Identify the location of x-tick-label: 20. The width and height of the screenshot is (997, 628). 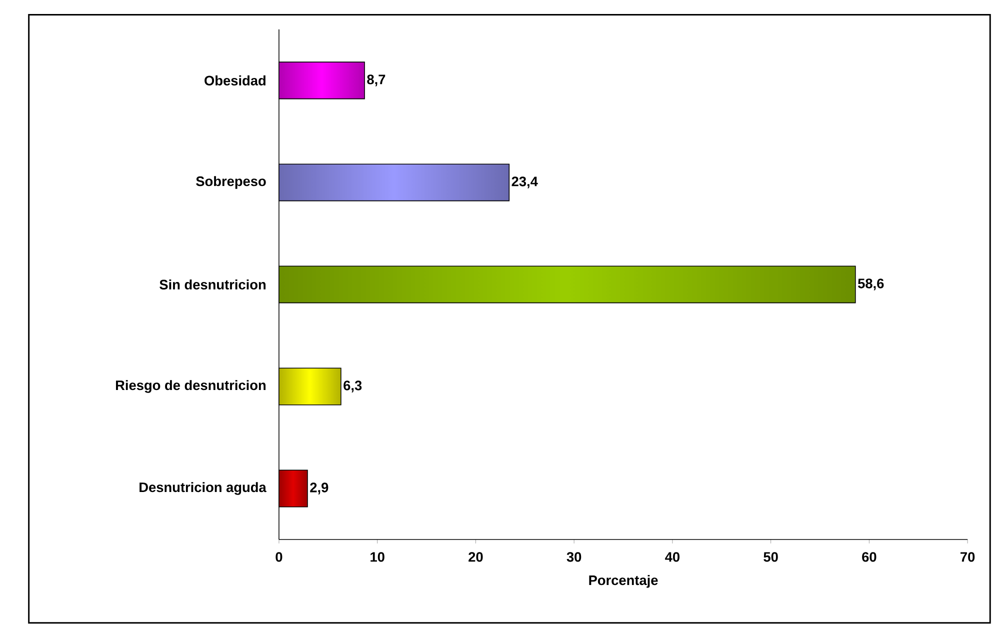
(475, 557).